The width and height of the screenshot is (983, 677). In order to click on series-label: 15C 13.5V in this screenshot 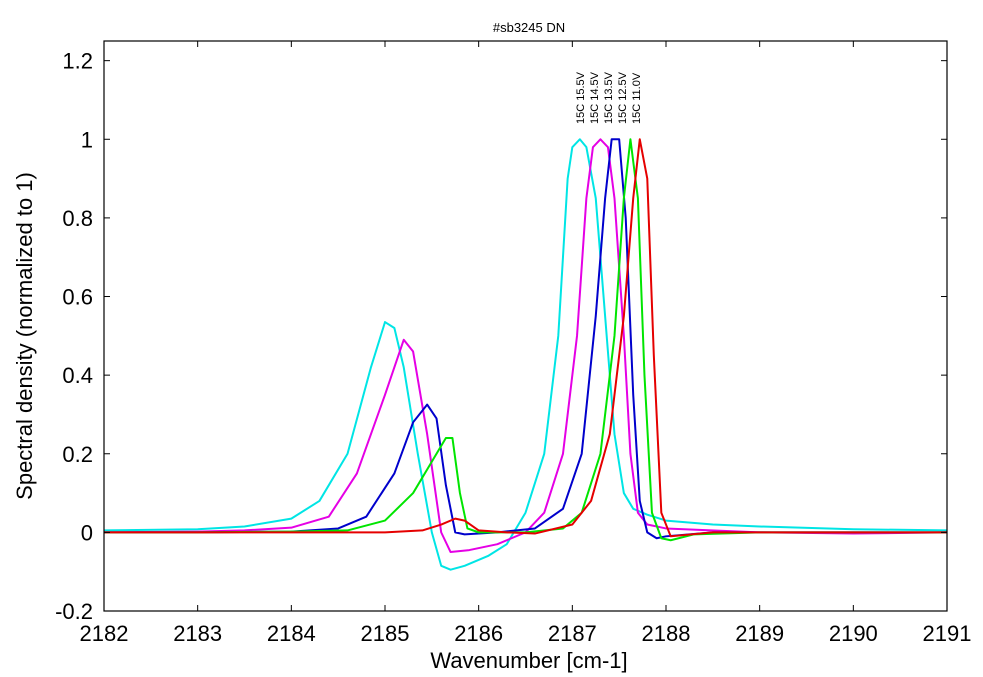, I will do `click(609, 97)`.